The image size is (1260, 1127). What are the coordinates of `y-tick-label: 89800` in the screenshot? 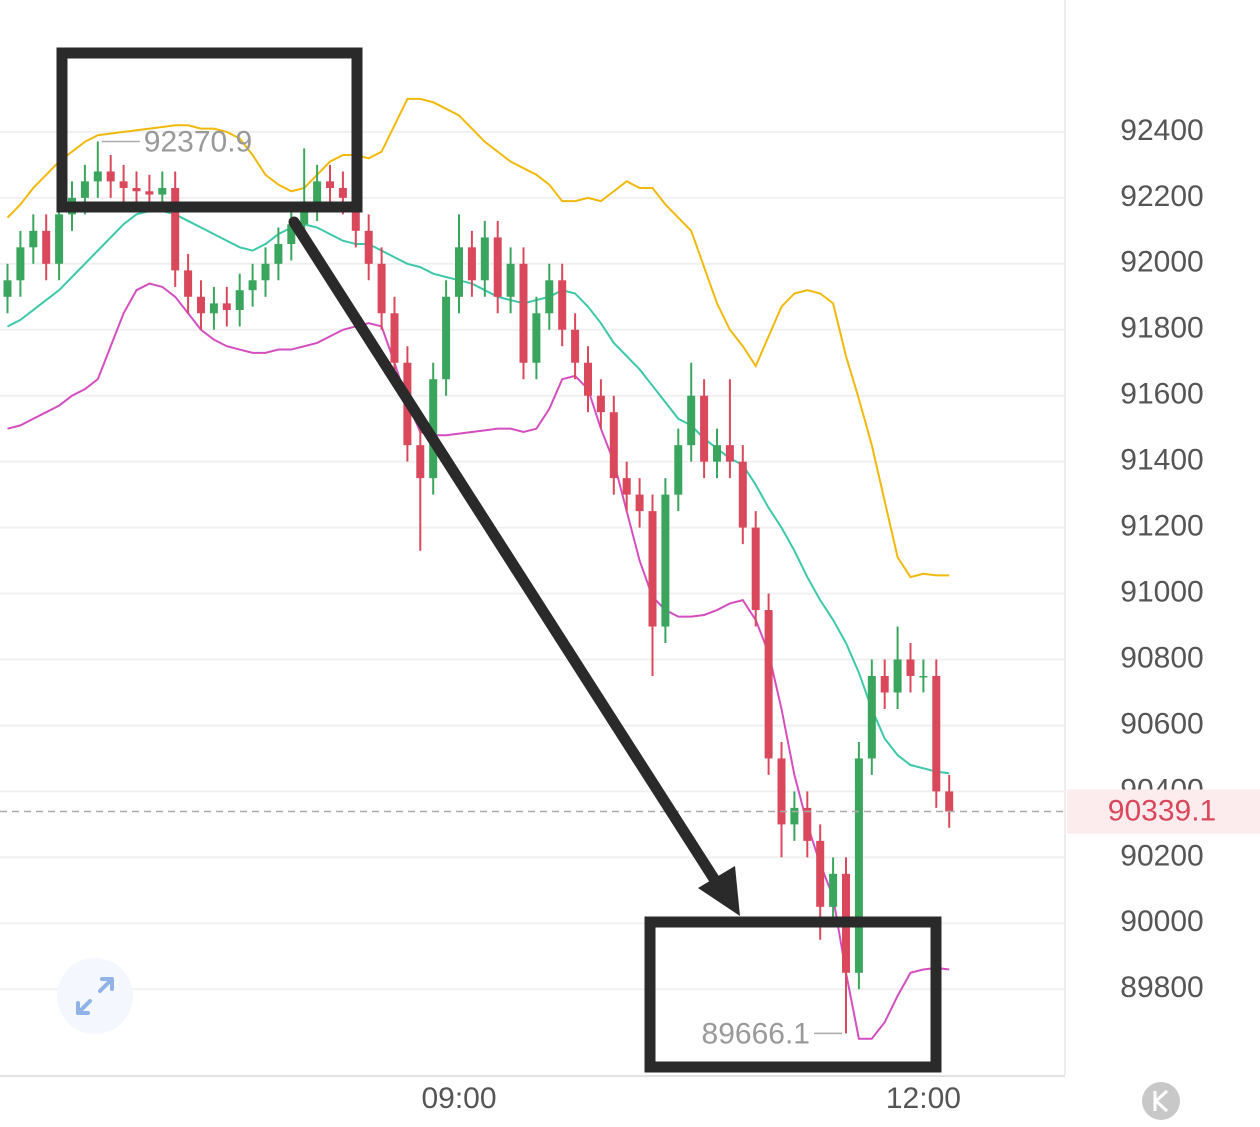 It's located at (1161, 987).